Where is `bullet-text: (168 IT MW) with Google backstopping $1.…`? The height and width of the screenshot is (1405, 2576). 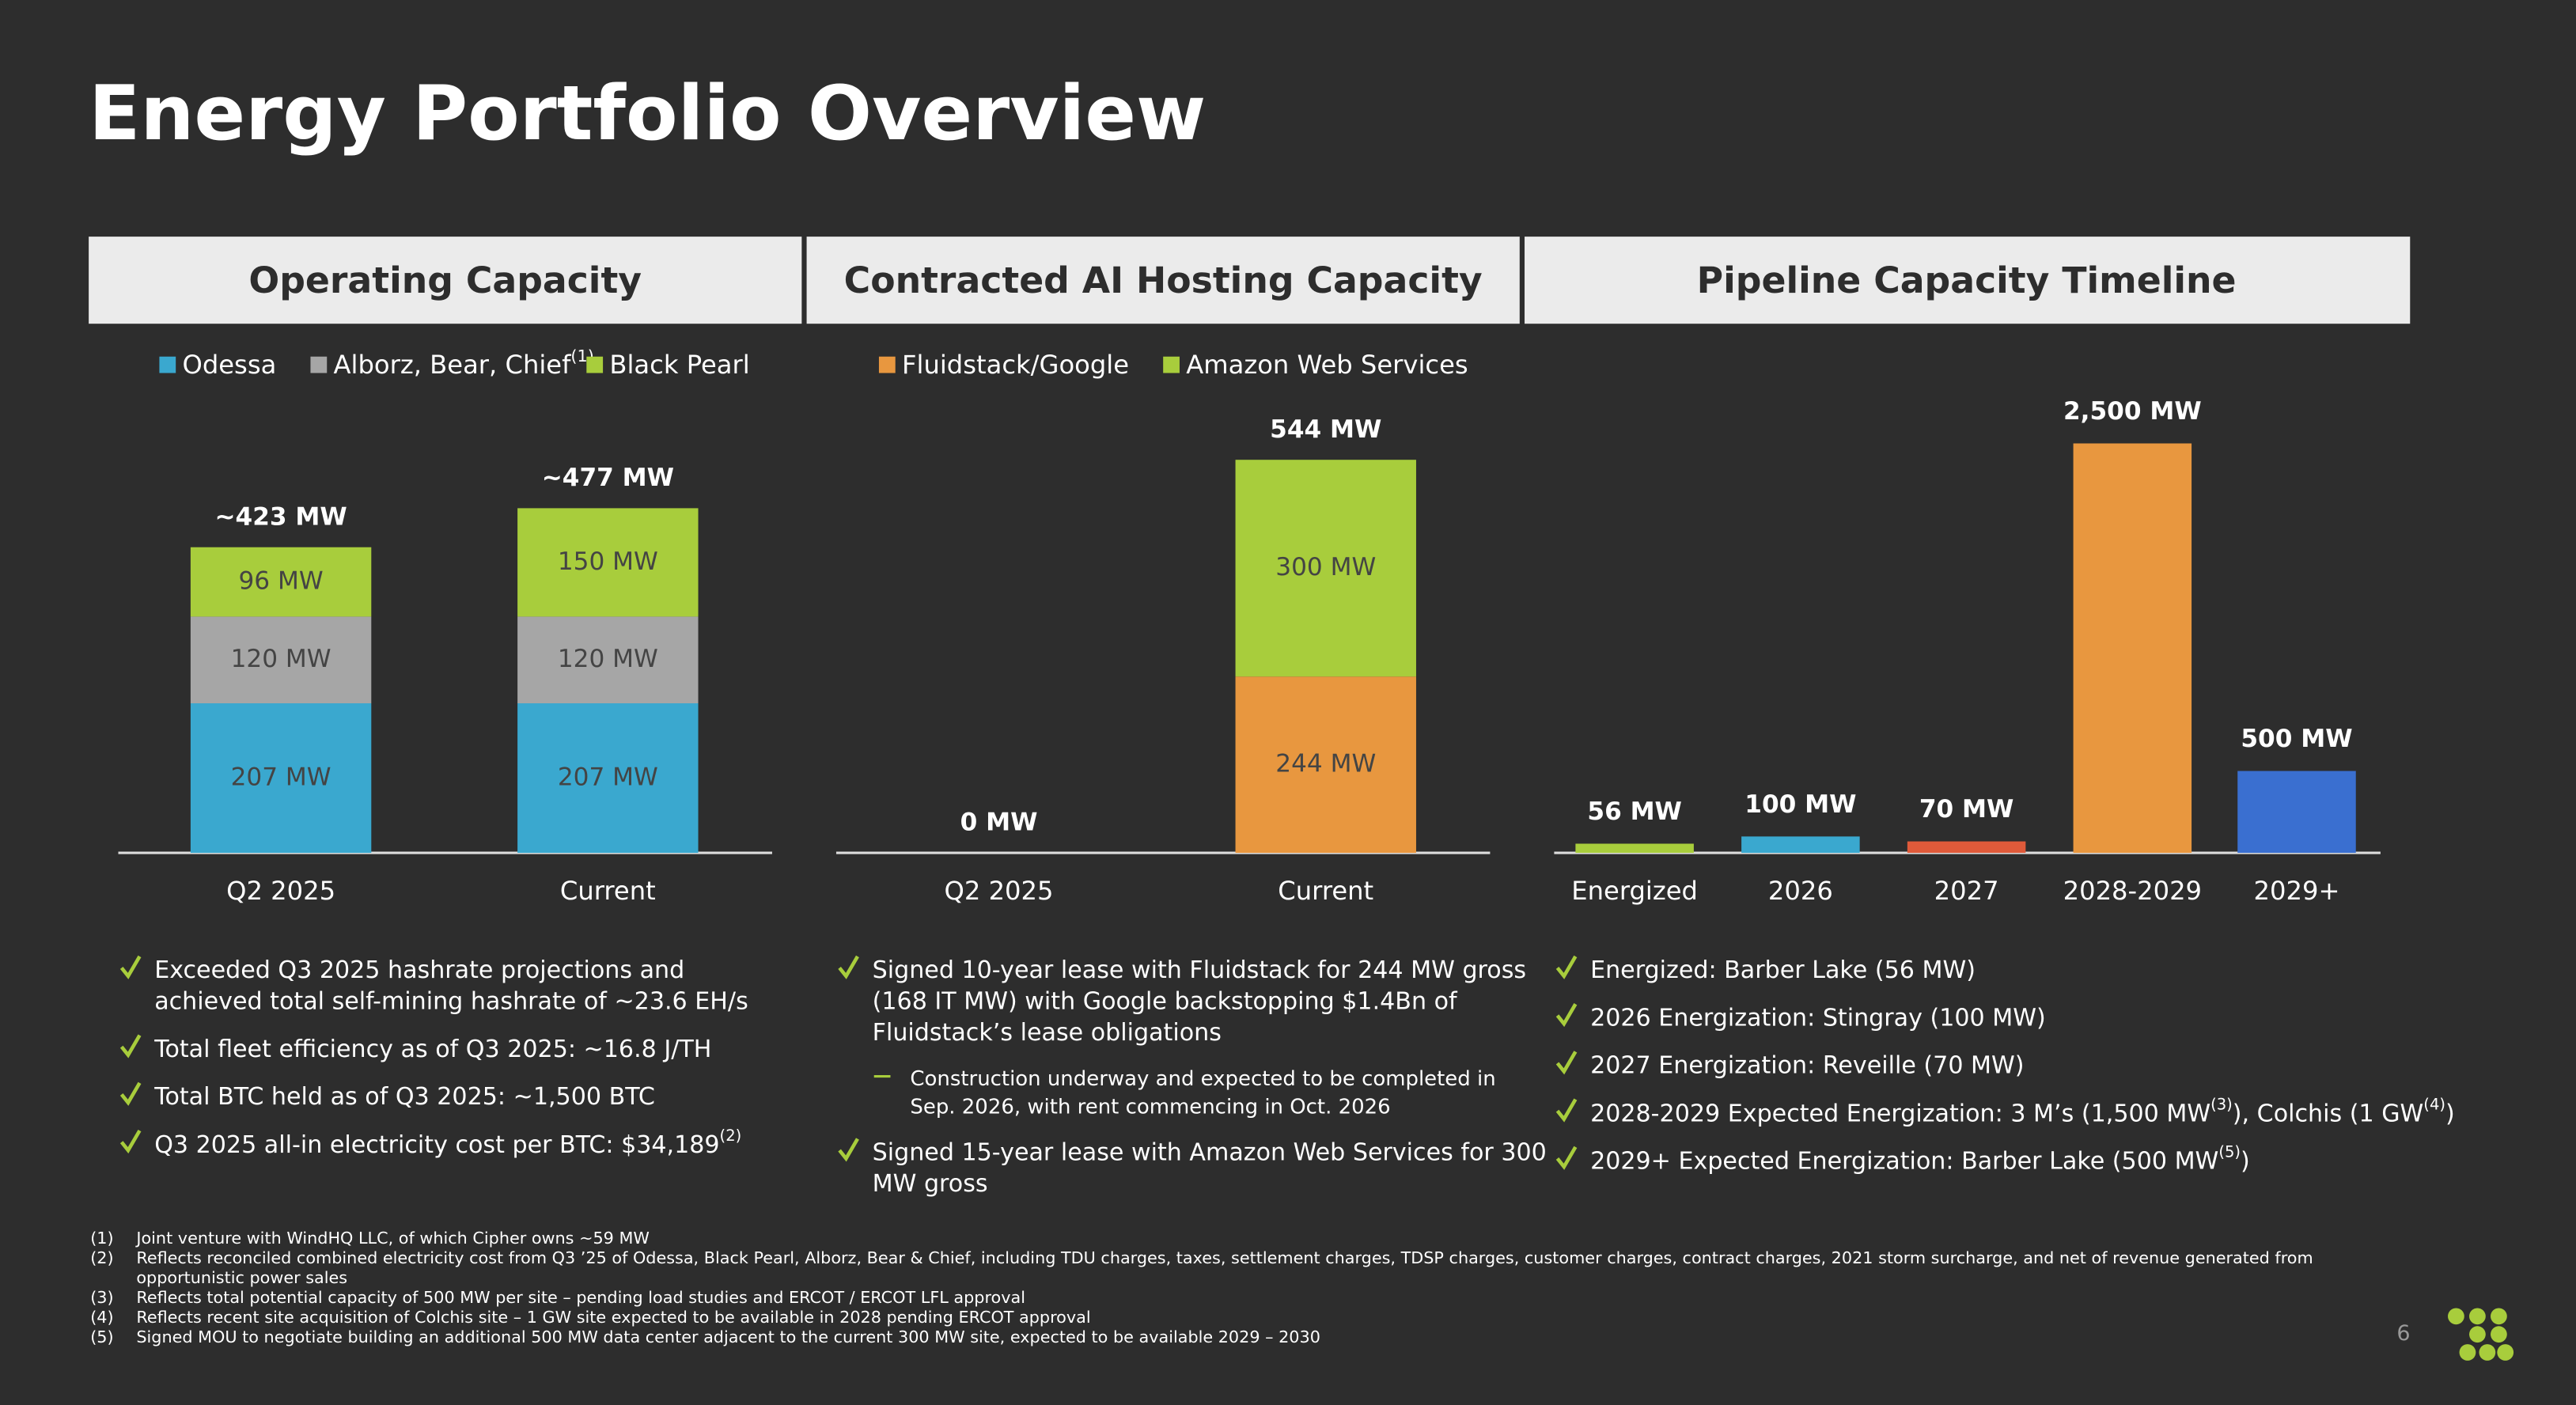
bullet-text: (168 IT MW) with Google backstopping $1.… is located at coordinates (1165, 1002).